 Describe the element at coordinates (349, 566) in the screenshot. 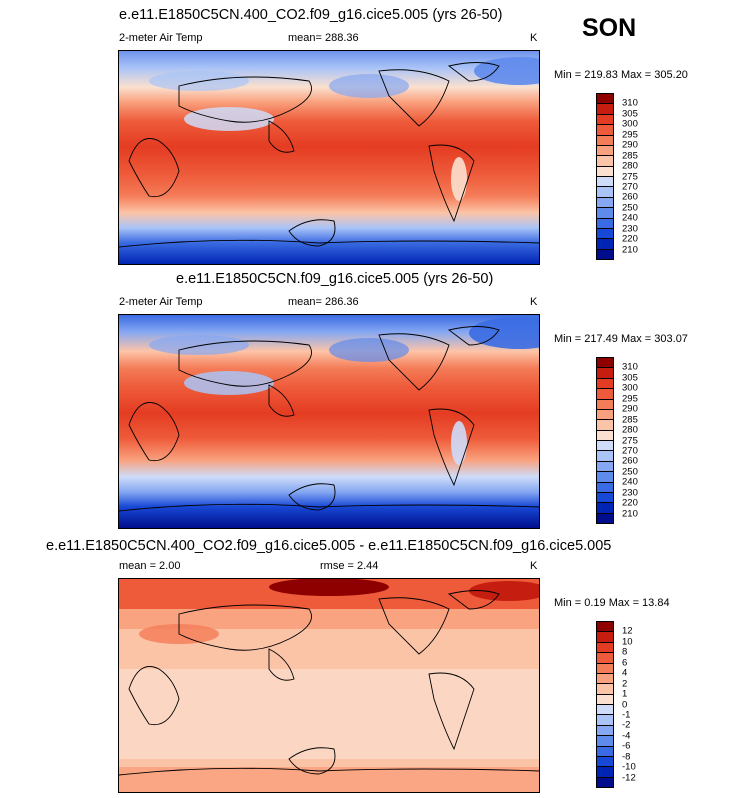

I see `rmse-label: rmse = 2.44` at that location.